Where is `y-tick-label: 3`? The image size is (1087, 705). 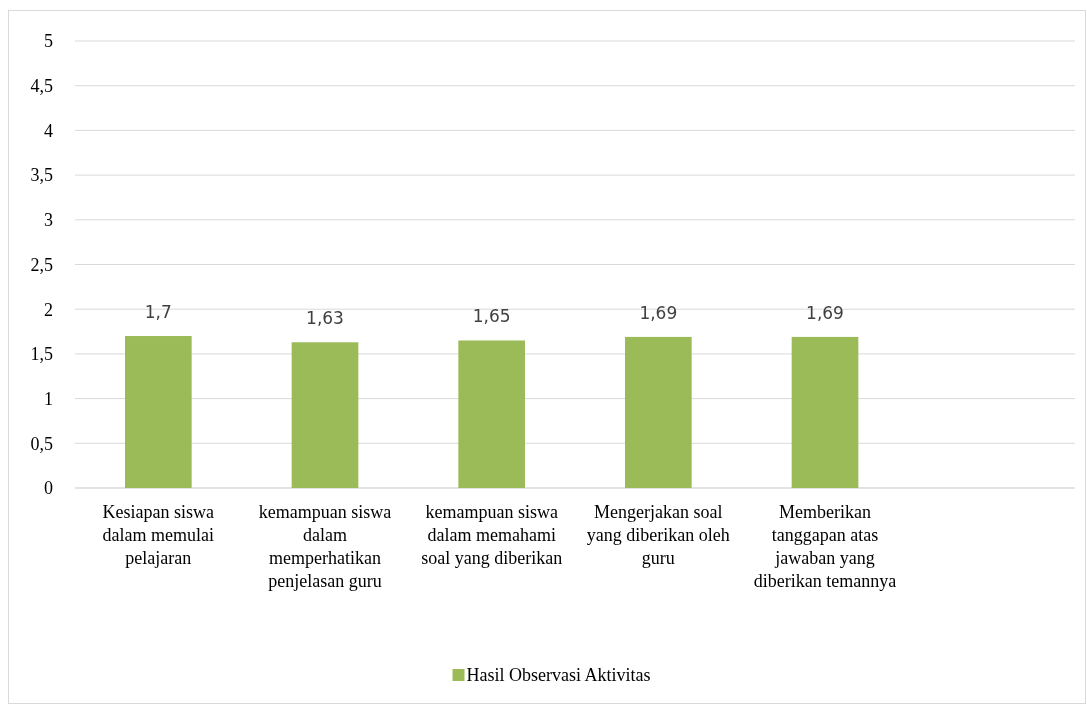 y-tick-label: 3 is located at coordinates (48, 220).